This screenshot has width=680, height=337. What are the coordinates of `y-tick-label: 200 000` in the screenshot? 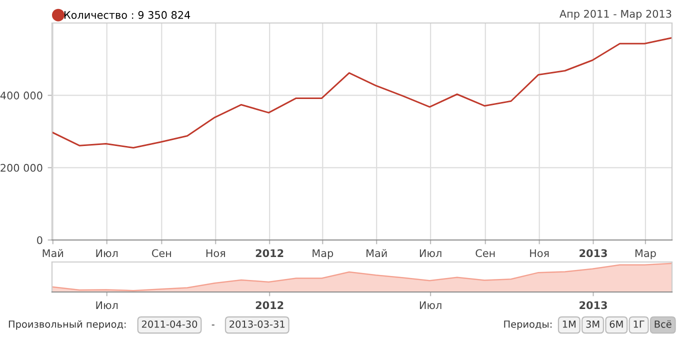 It's located at (21, 168).